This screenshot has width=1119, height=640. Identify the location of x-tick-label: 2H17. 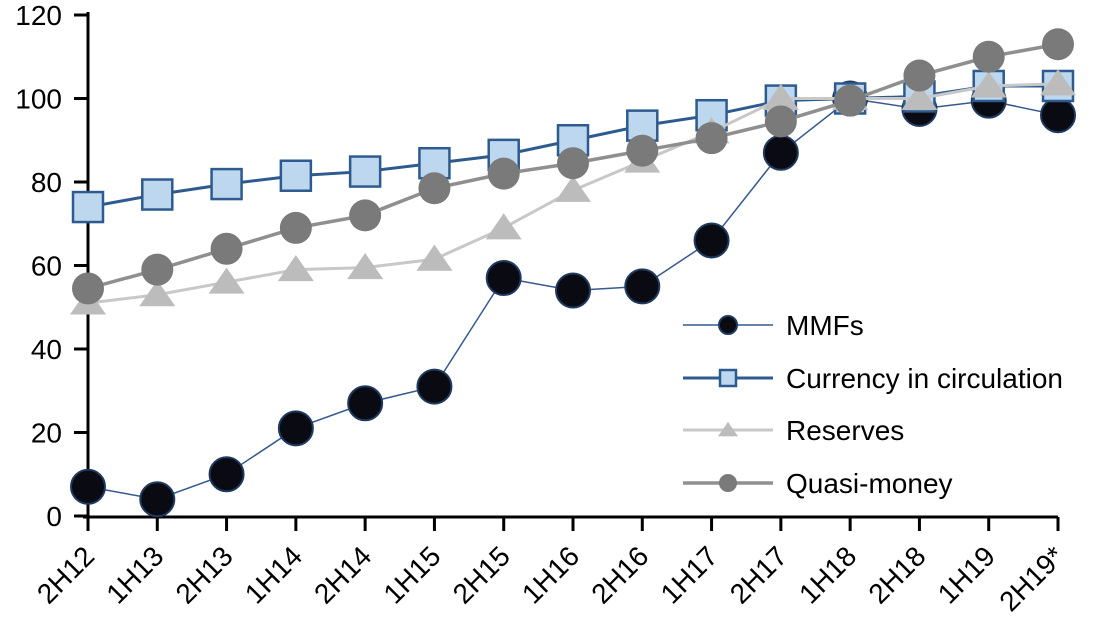
(758, 574).